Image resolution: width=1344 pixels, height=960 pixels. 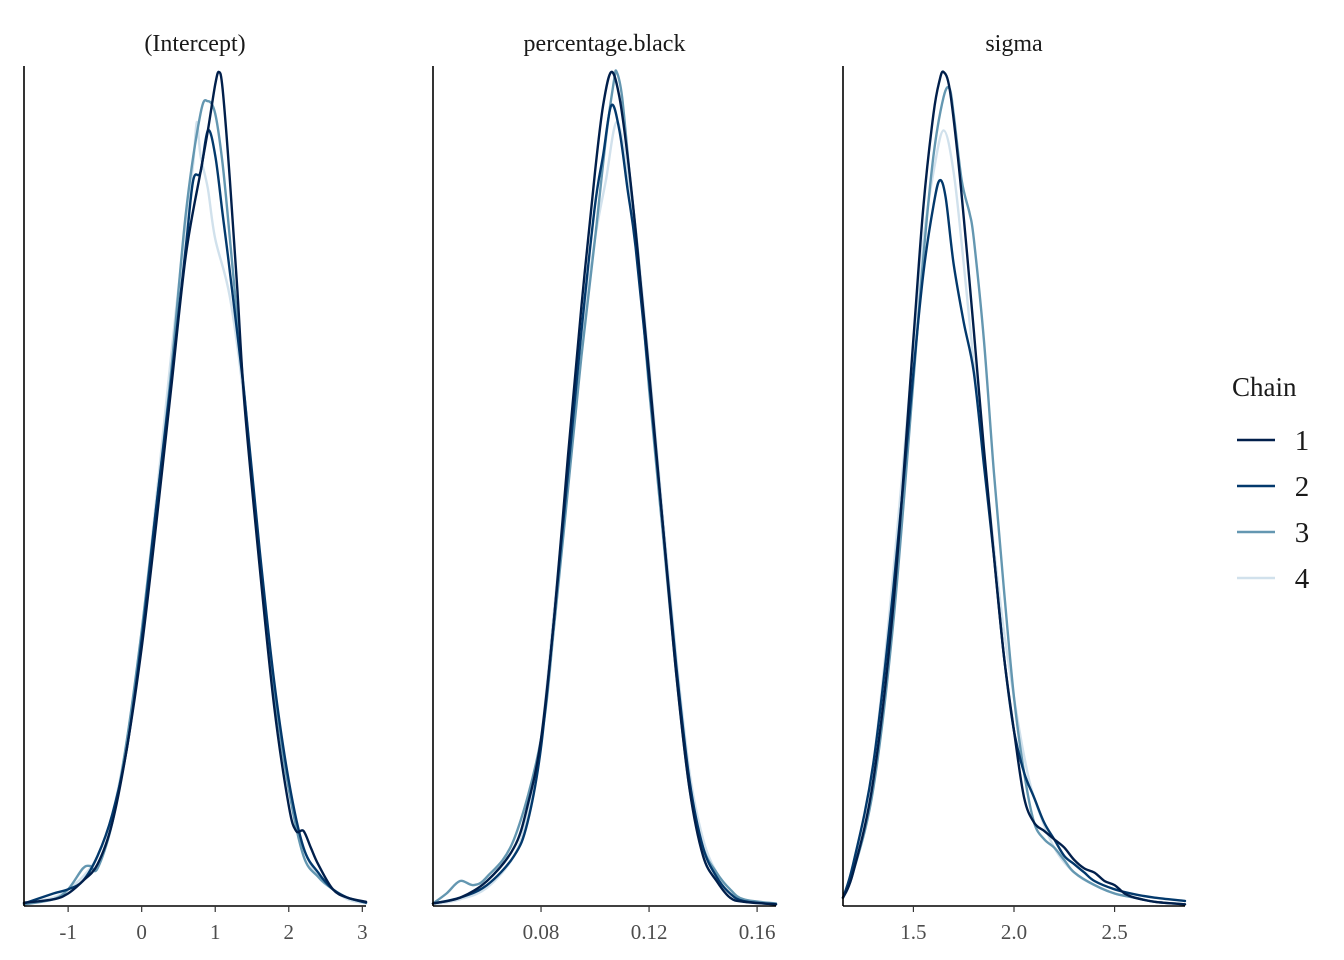 I want to click on x-tick-label: -1, so click(x=68, y=932).